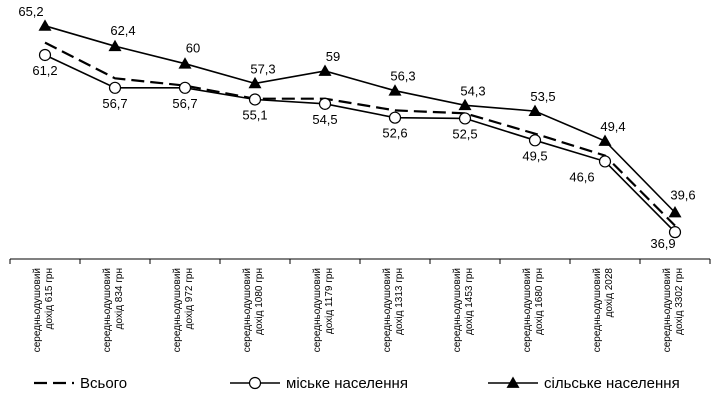  What do you see at coordinates (329, 301) in the screenshot?
I see `x-tick-label: дохід 1179 грн` at bounding box center [329, 301].